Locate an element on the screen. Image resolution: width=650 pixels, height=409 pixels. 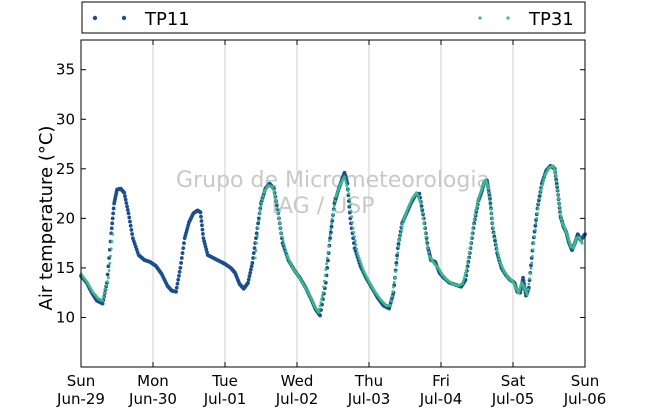
x-tick-label-day: Tue is located at coordinates (224, 381).